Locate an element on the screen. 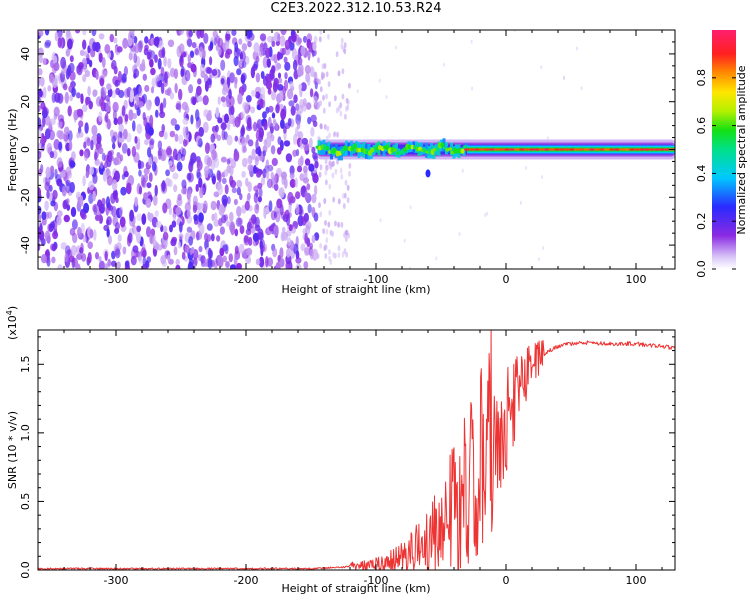 The height and width of the screenshot is (600, 750). y-tick-label: 0.0 is located at coordinates (25, 570).